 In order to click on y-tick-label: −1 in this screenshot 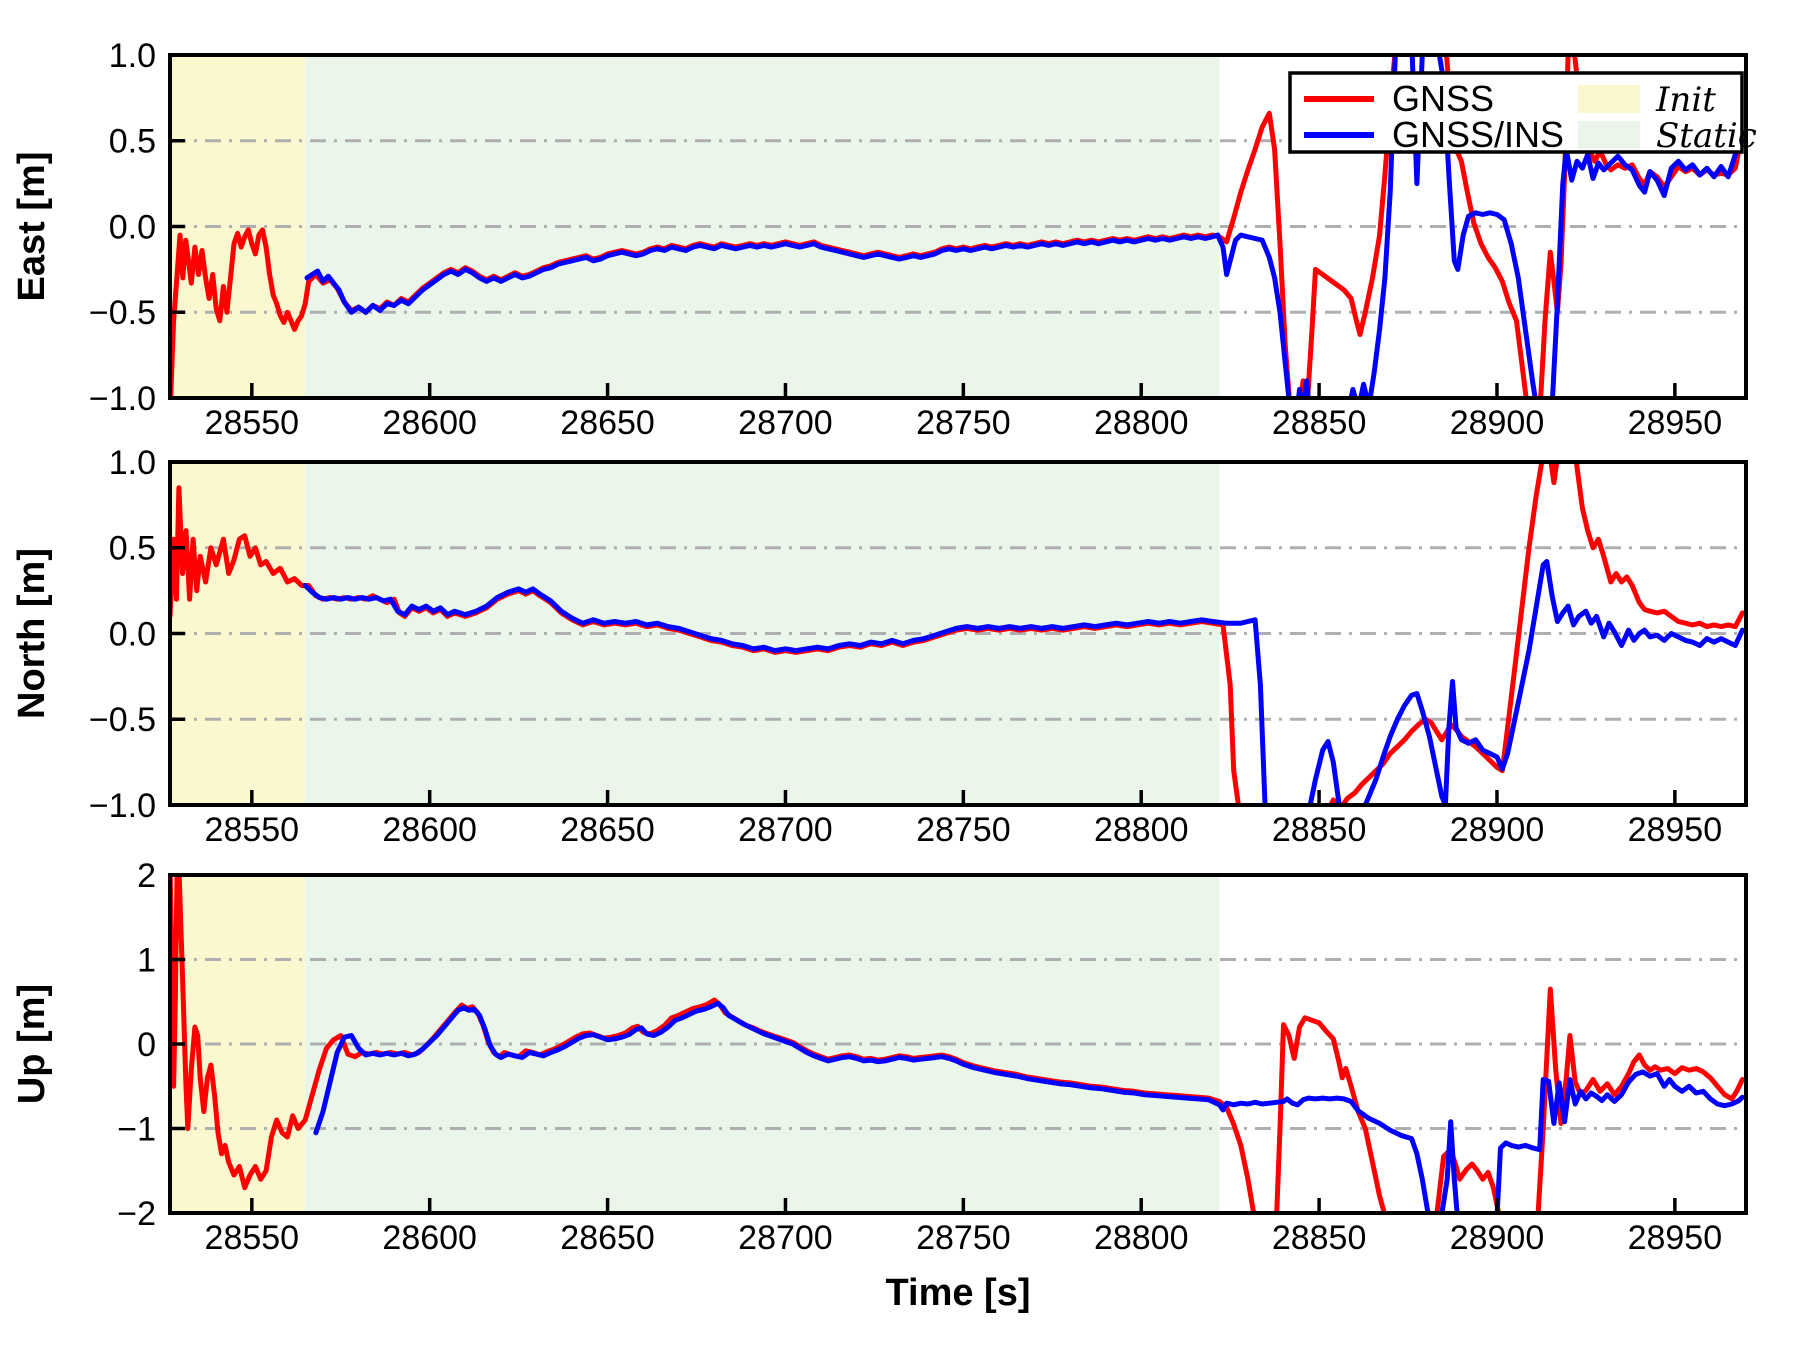, I will do `click(136, 1129)`.